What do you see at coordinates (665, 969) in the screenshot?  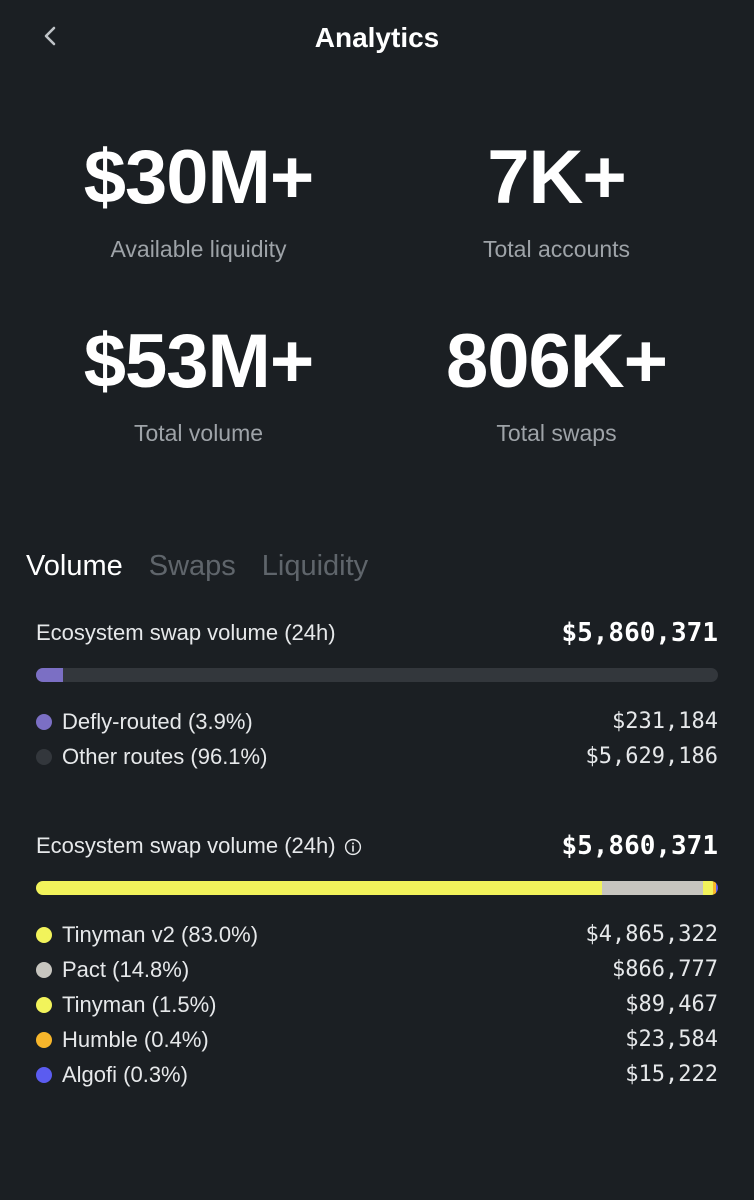 I see `legend-value: $866,777` at bounding box center [665, 969].